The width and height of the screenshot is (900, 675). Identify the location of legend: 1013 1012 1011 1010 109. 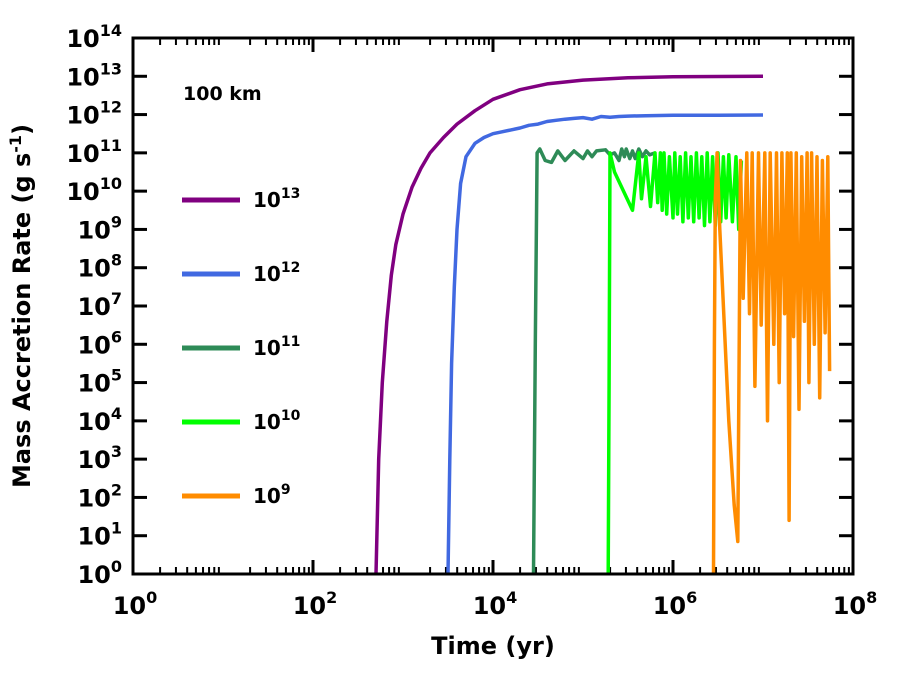
(241, 347).